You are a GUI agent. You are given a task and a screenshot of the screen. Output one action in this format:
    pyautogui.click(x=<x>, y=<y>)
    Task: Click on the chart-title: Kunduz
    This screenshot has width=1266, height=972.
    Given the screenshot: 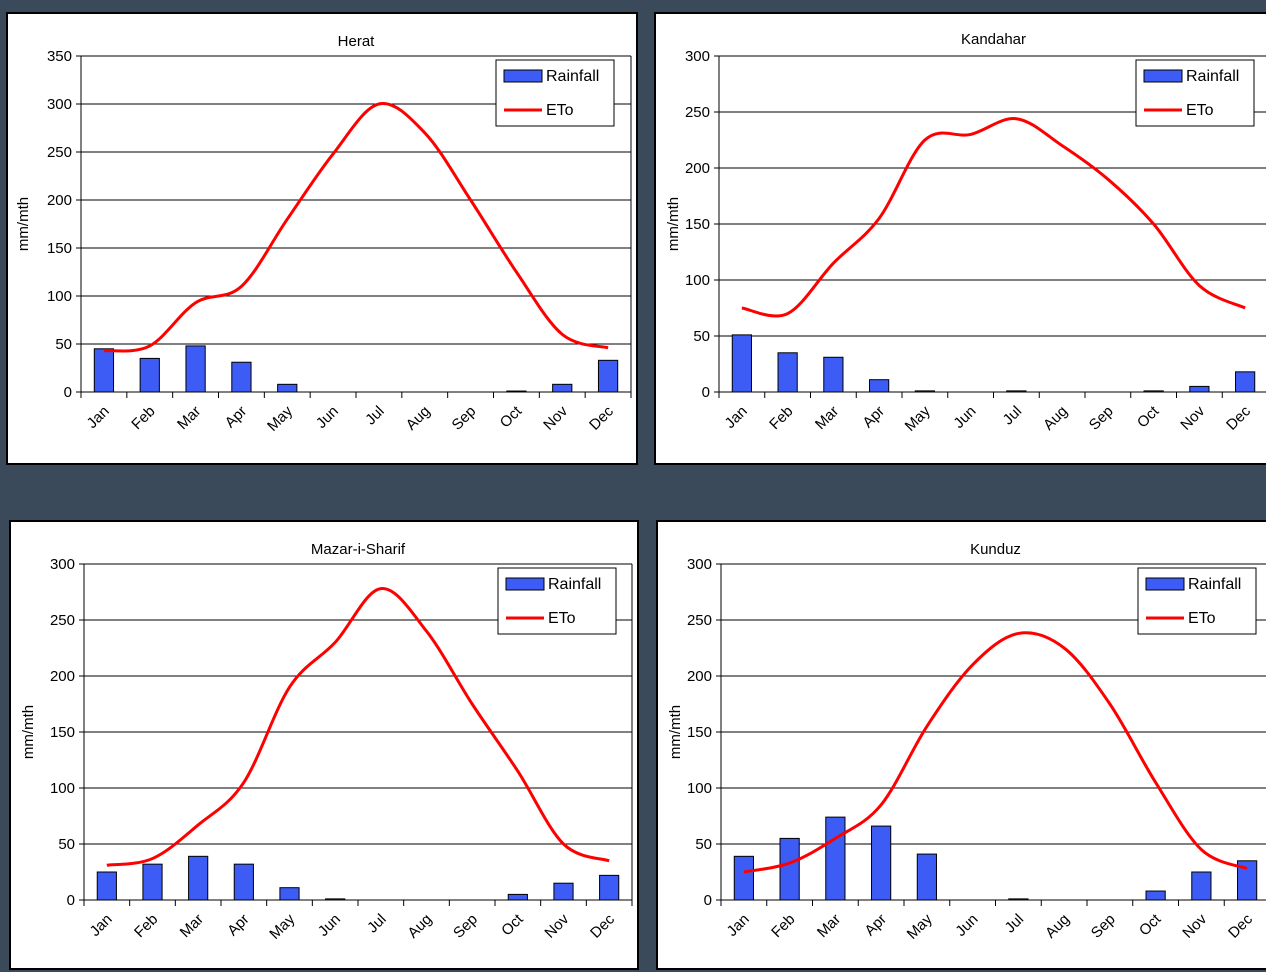 What is the action you would take?
    pyautogui.click(x=995, y=549)
    